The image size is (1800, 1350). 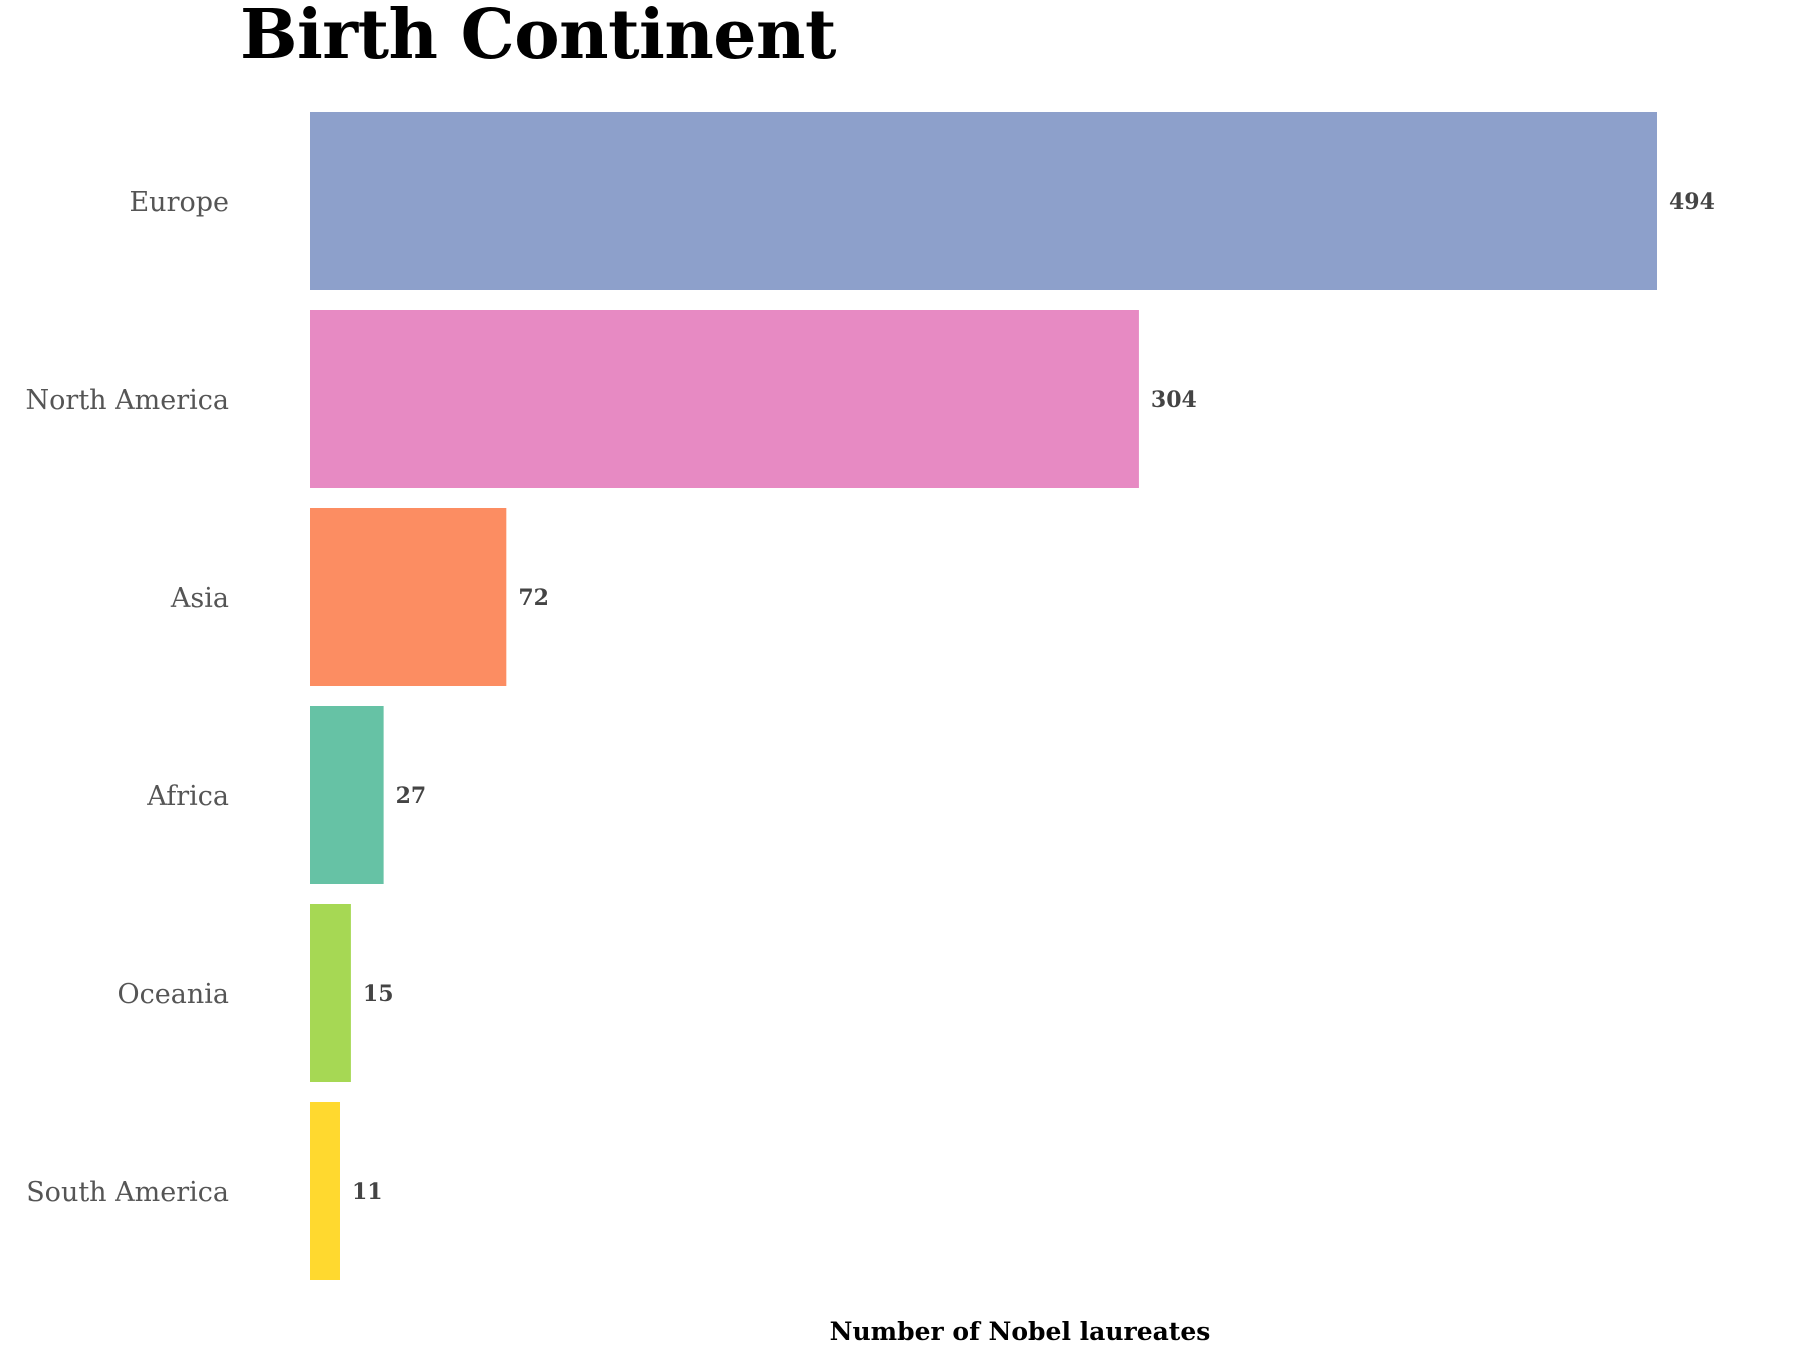 What do you see at coordinates (408, 597) in the screenshot?
I see `bar-asia` at bounding box center [408, 597].